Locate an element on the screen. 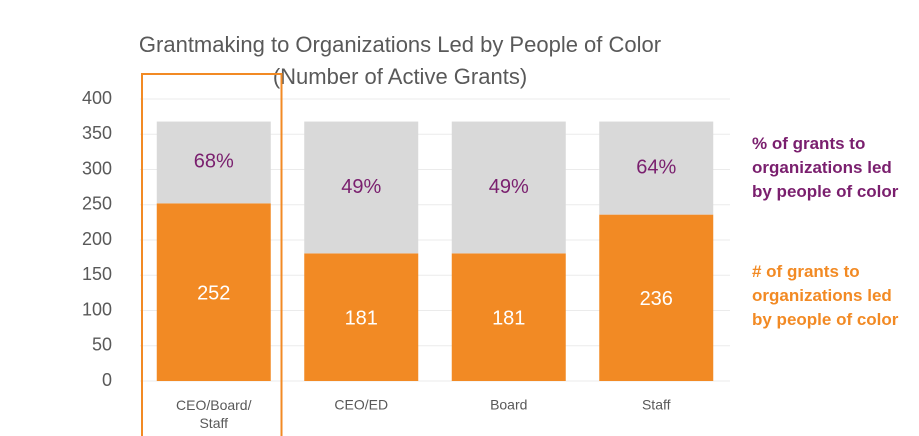  value-label: 252 is located at coordinates (213, 293).